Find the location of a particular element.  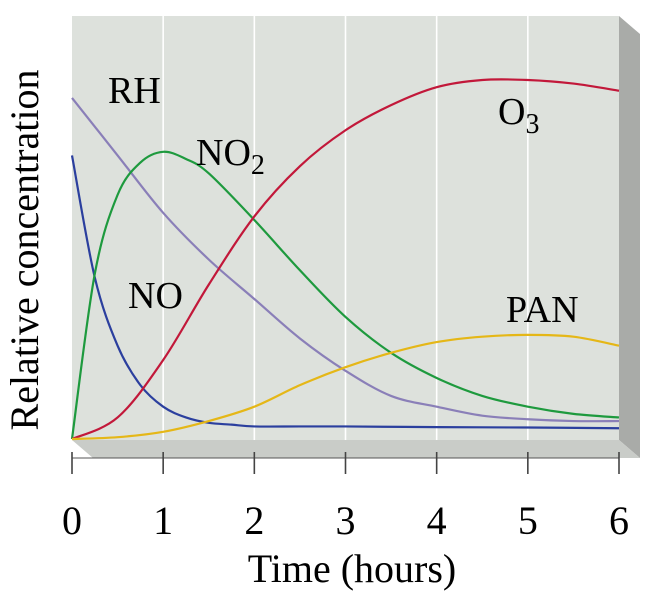

x-axis-title: Time (hours) is located at coordinates (352, 568).